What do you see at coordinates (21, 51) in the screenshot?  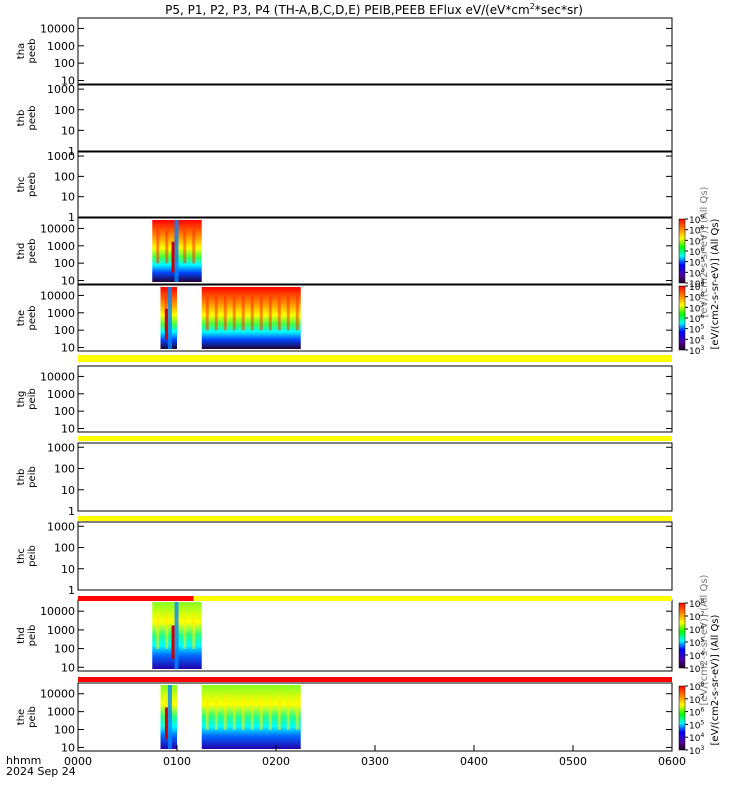 I see `y-axis-label-probe: tha` at bounding box center [21, 51].